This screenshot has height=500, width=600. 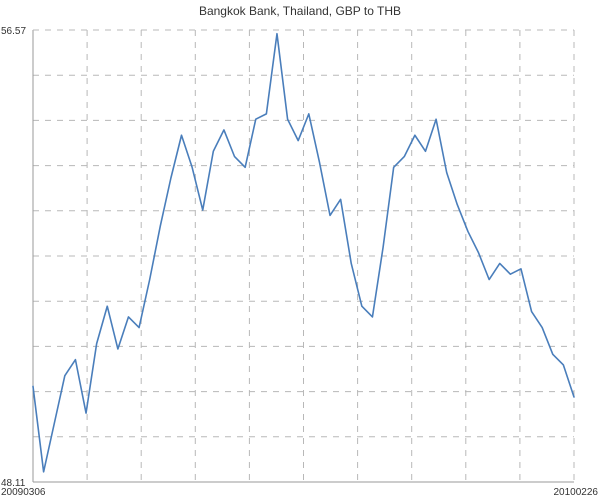 What do you see at coordinates (300, 11) in the screenshot?
I see `chart-title: Bangkok Bank, Thailand, GBP to THB` at bounding box center [300, 11].